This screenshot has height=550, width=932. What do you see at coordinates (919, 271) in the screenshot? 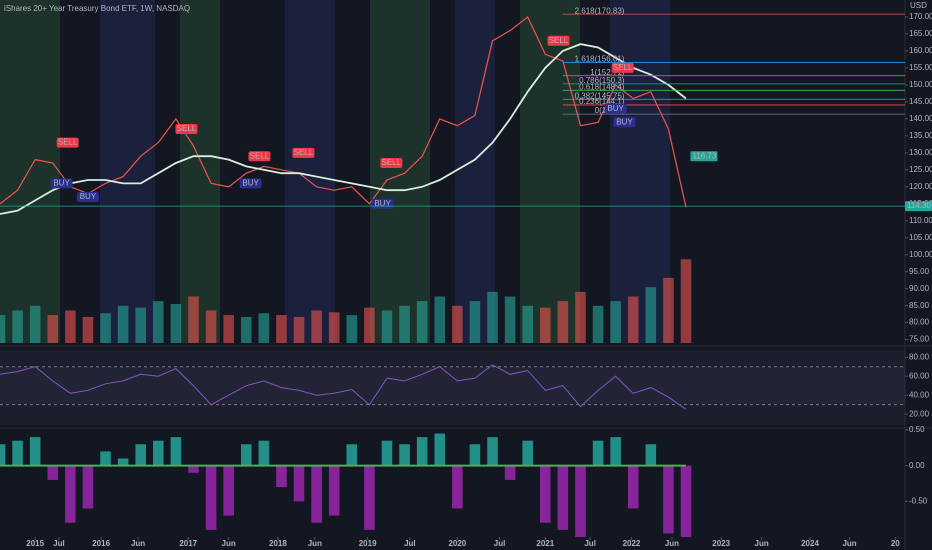
I see `y-tick-label: 95.00` at bounding box center [919, 271].